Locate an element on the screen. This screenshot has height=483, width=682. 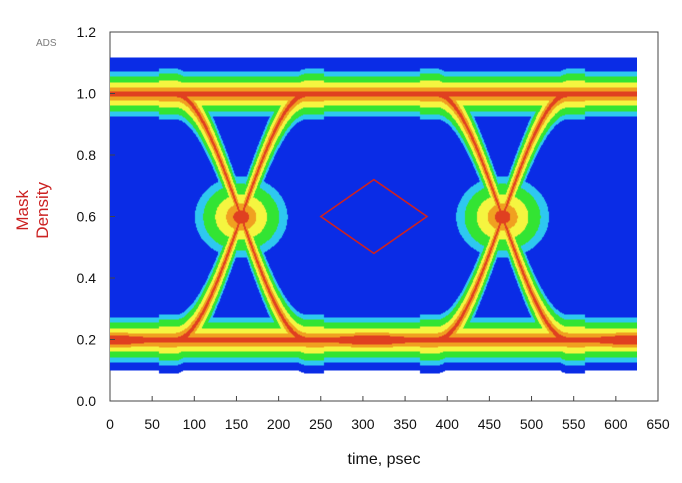
y-label-line: Mask is located at coordinates (22, 210).